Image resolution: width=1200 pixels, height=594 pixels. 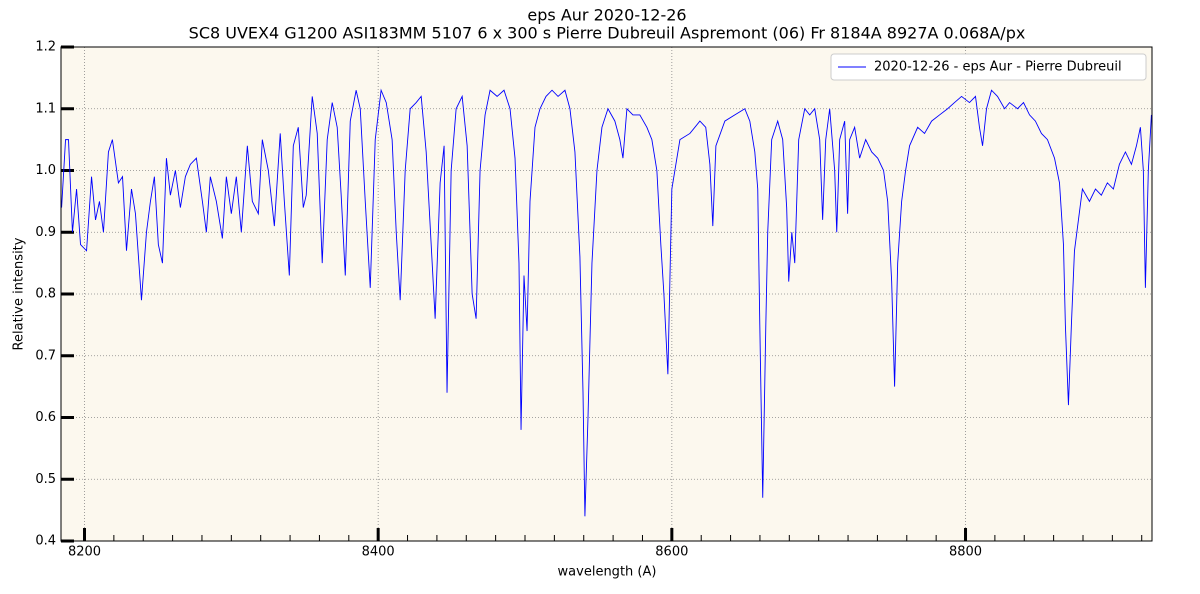 What do you see at coordinates (998, 67) in the screenshot?
I see `legend-label: 2020-12-26 - eps Aur - Pierre Dubreuil` at bounding box center [998, 67].